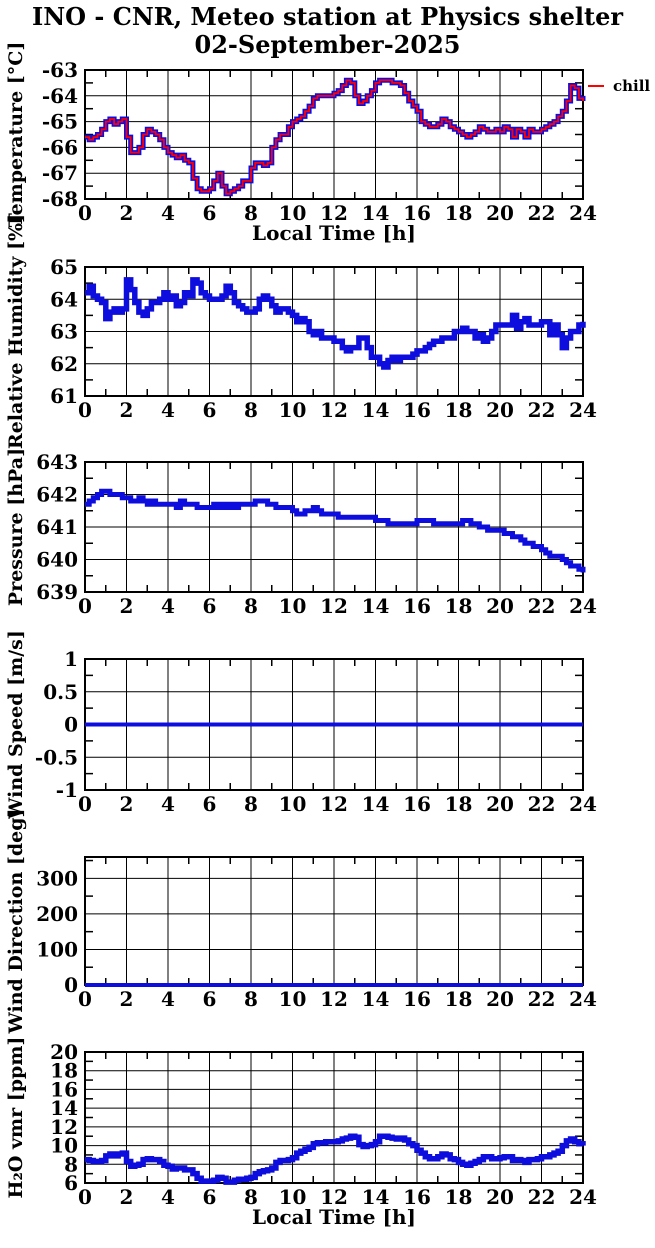 The width and height of the screenshot is (655, 1248). Describe the element at coordinates (60, 173) in the screenshot. I see `y-tick-label: -67` at that location.